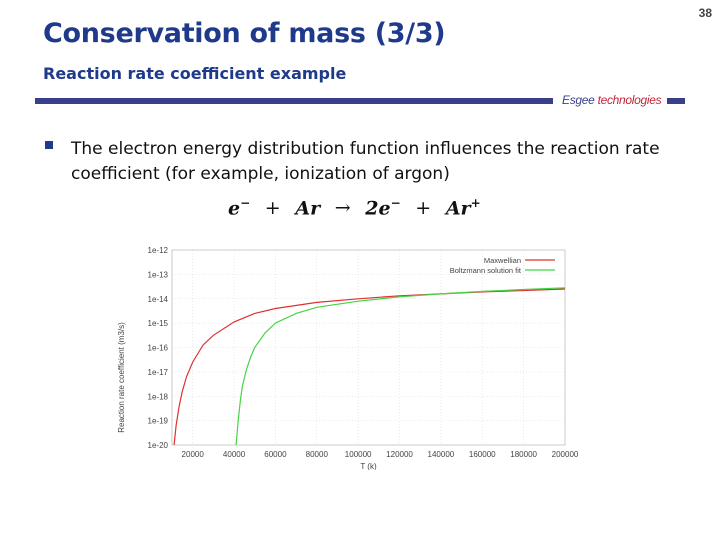 This screenshot has width=720, height=540. Describe the element at coordinates (399, 454) in the screenshot. I see `x-tick-label: 120000` at that location.